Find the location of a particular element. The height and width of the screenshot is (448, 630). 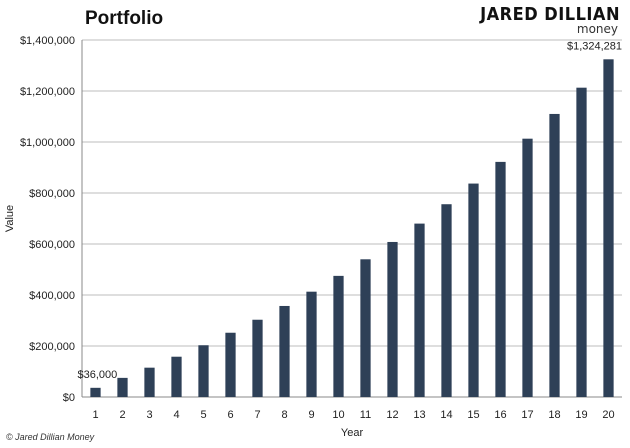

y-tick-label-4: $800,000 is located at coordinates (52, 194).